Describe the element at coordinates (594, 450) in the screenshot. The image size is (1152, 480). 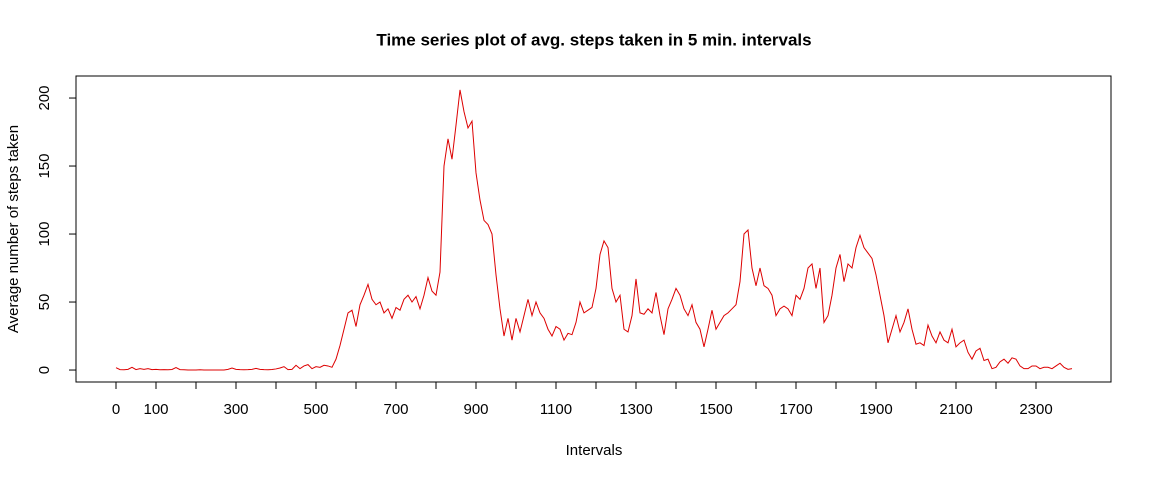
I see `x-axis-label: Intervals` at that location.